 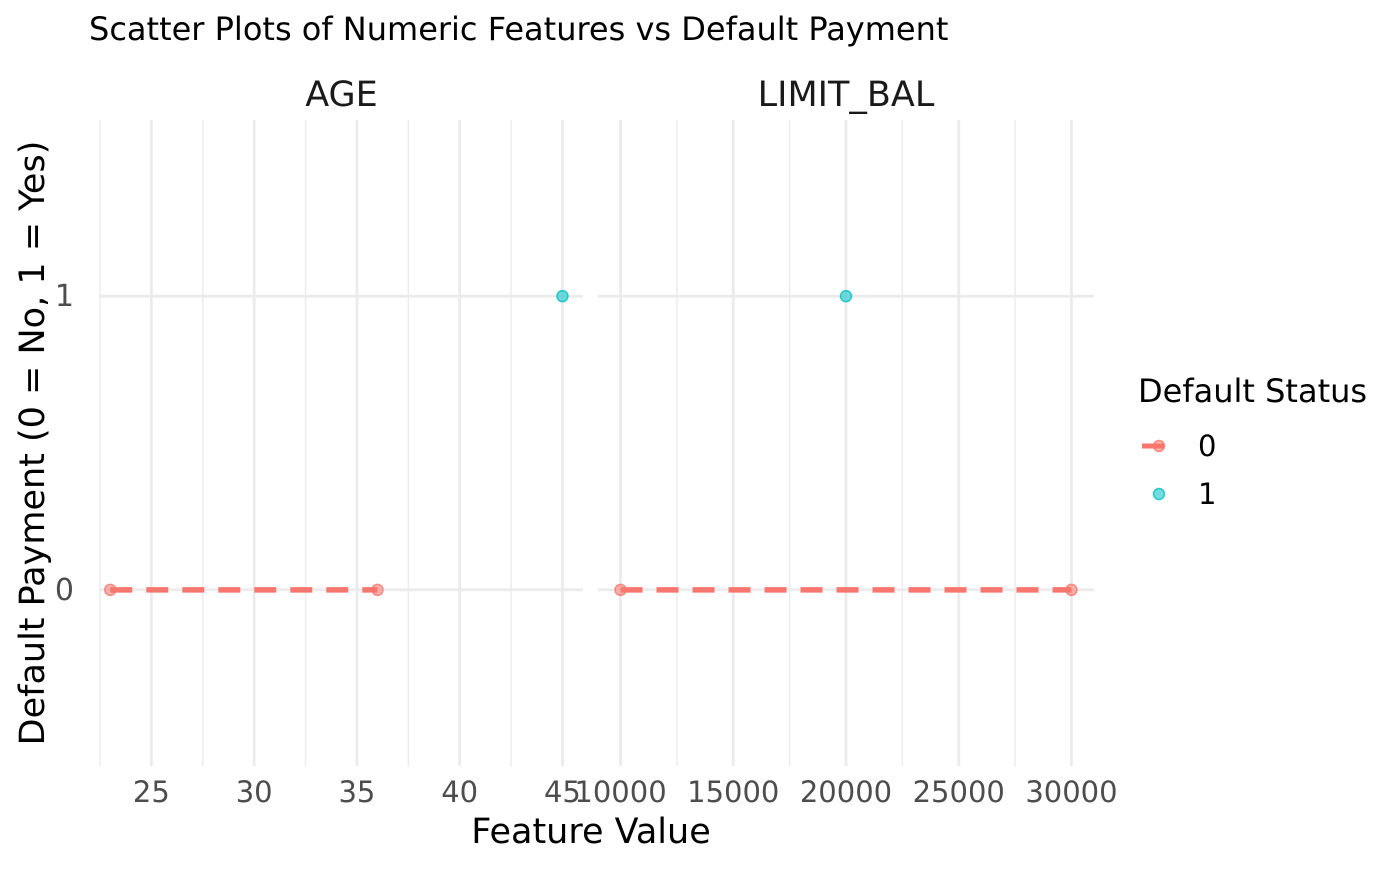 I want to click on legend-item-0: 0, so click(x=1179, y=446).